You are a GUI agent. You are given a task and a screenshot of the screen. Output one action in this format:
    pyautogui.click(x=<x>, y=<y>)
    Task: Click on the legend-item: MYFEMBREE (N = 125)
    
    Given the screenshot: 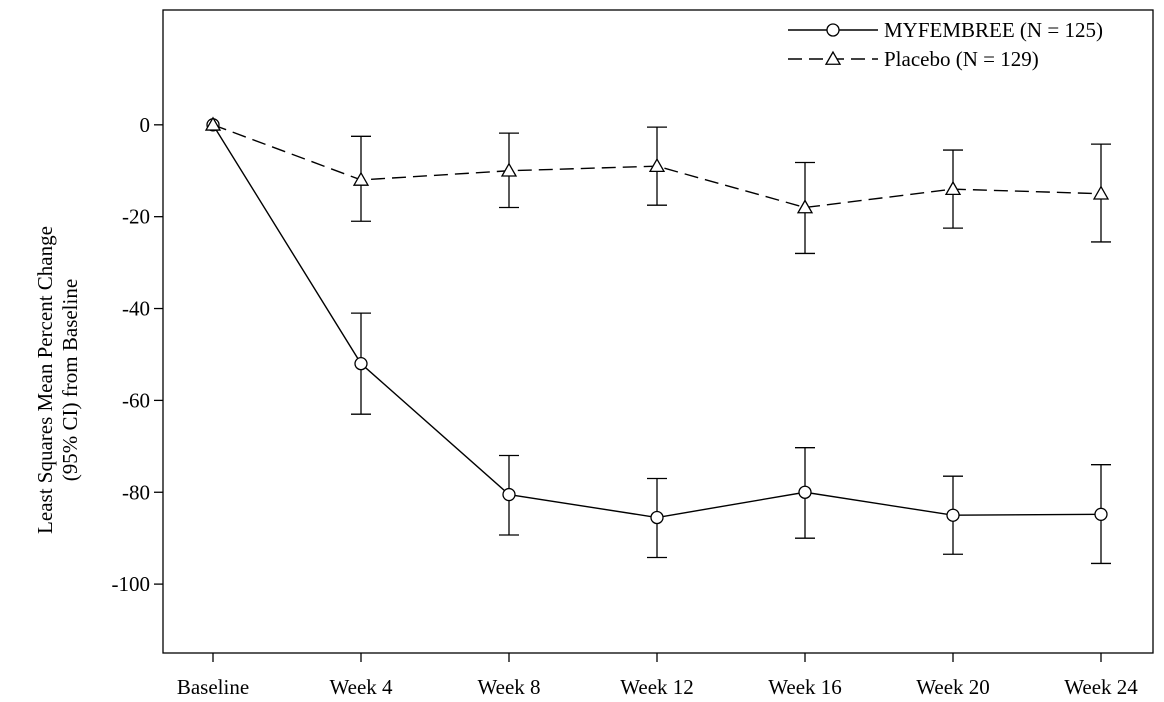 What is the action you would take?
    pyautogui.click(x=945, y=30)
    